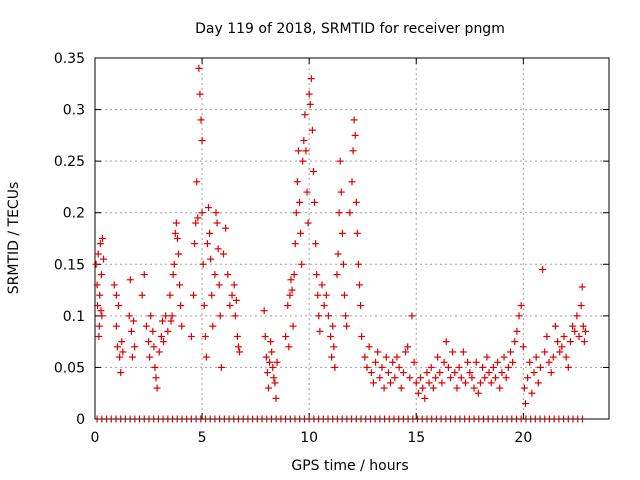 Image resolution: width=640 pixels, height=480 pixels. I want to click on x-tick-label: 5, so click(202, 438).